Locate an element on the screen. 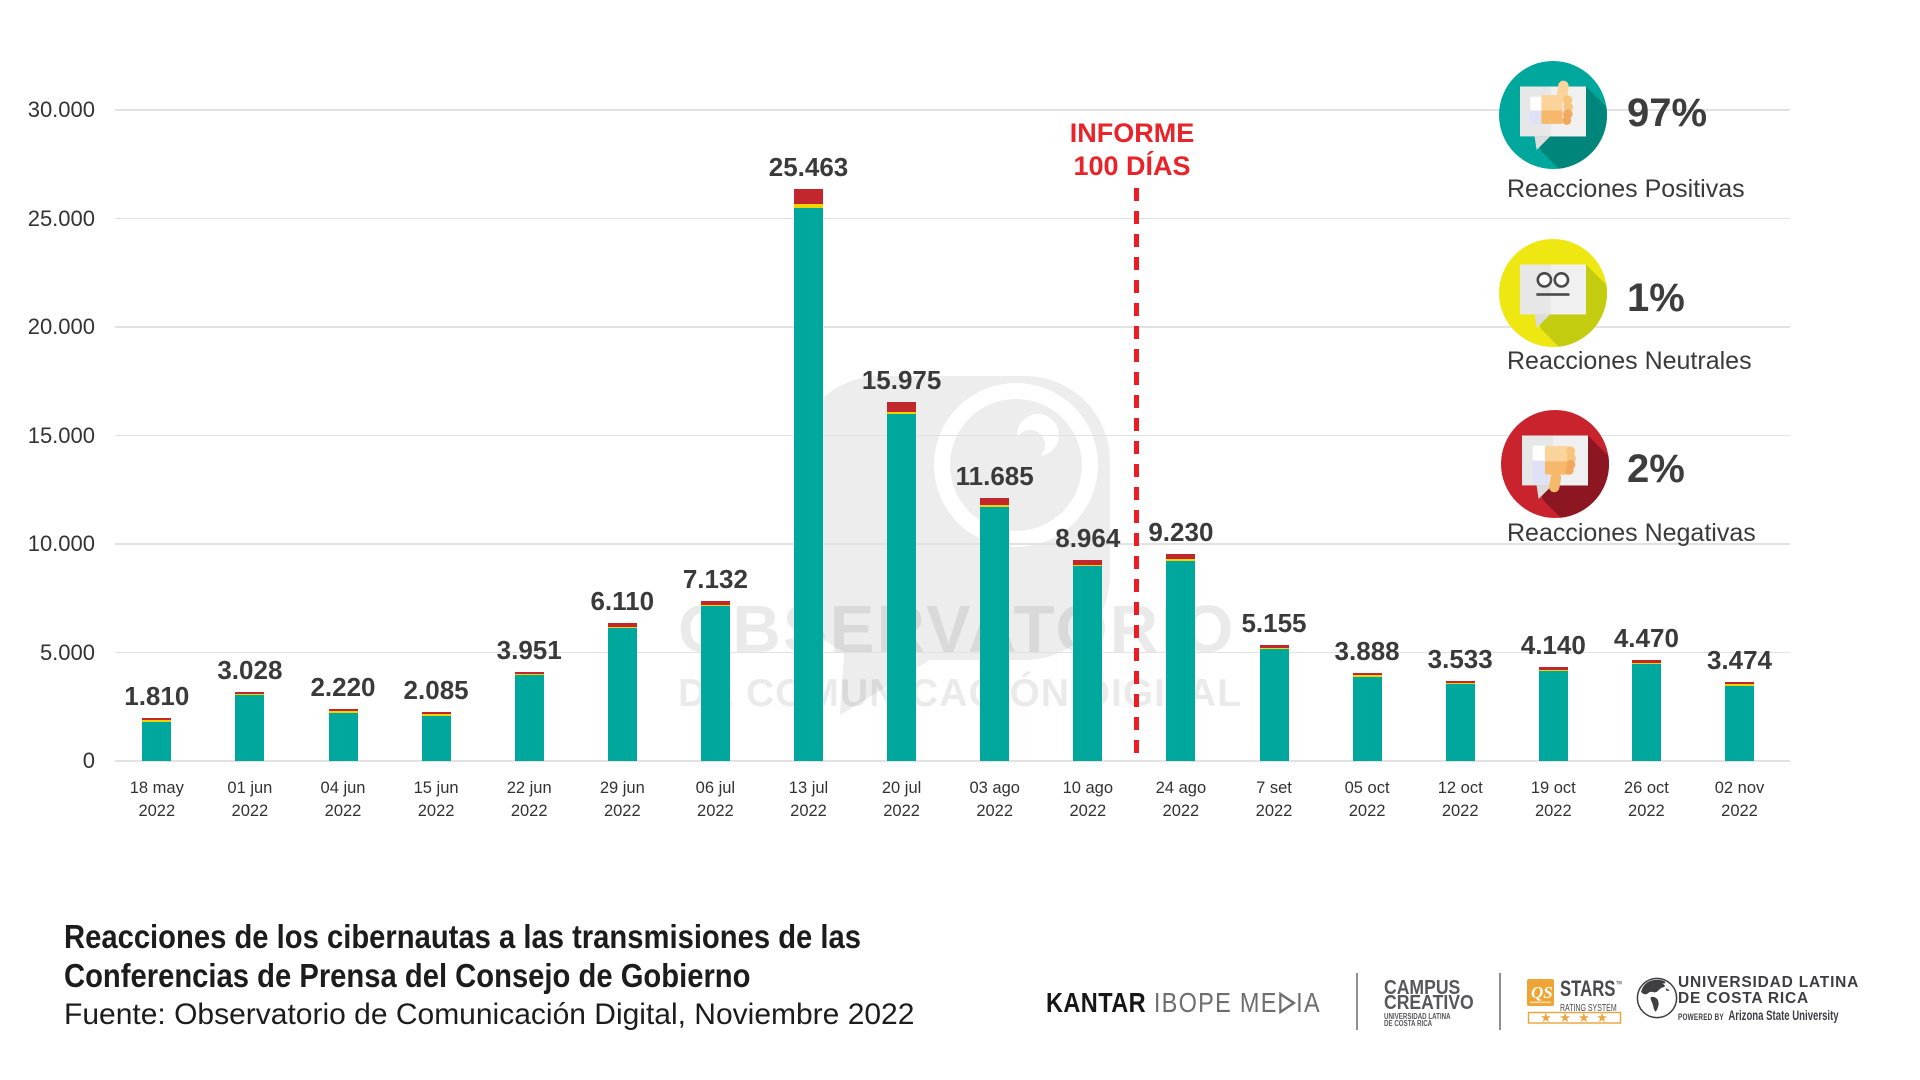  svg-text: QS is located at coordinates (1542, 992).